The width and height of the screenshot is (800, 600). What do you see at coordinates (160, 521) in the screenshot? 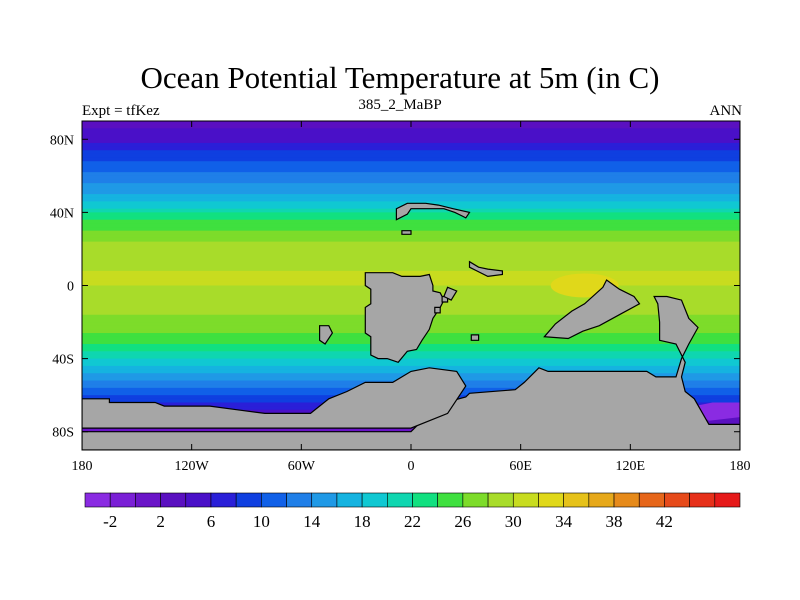
I see `colorbar-tick-label: 2` at bounding box center [160, 521].